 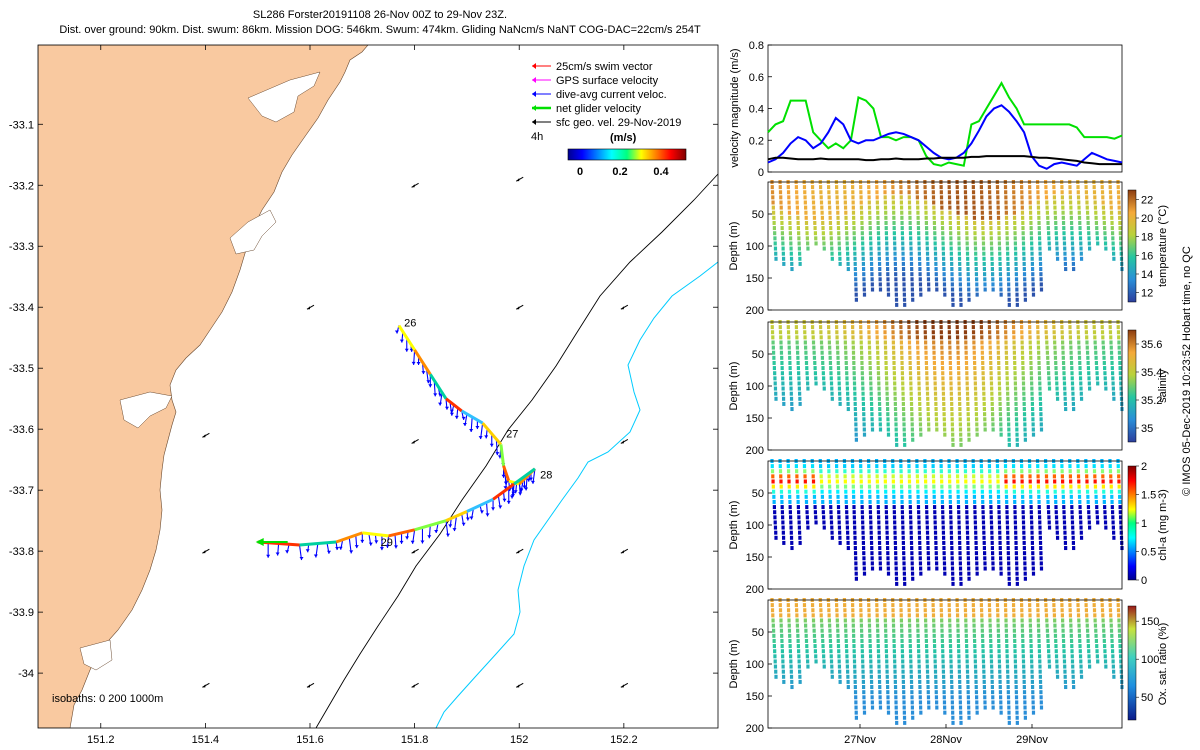 I want to click on geo-vector-head, so click(x=308, y=686).